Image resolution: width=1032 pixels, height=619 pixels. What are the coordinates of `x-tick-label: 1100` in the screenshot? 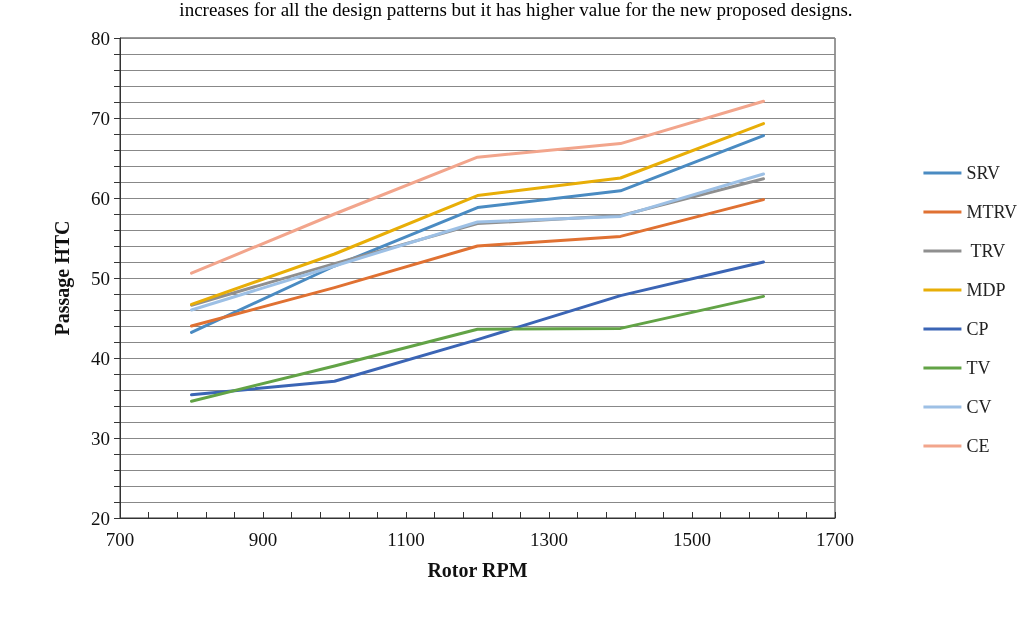 It's located at (406, 539).